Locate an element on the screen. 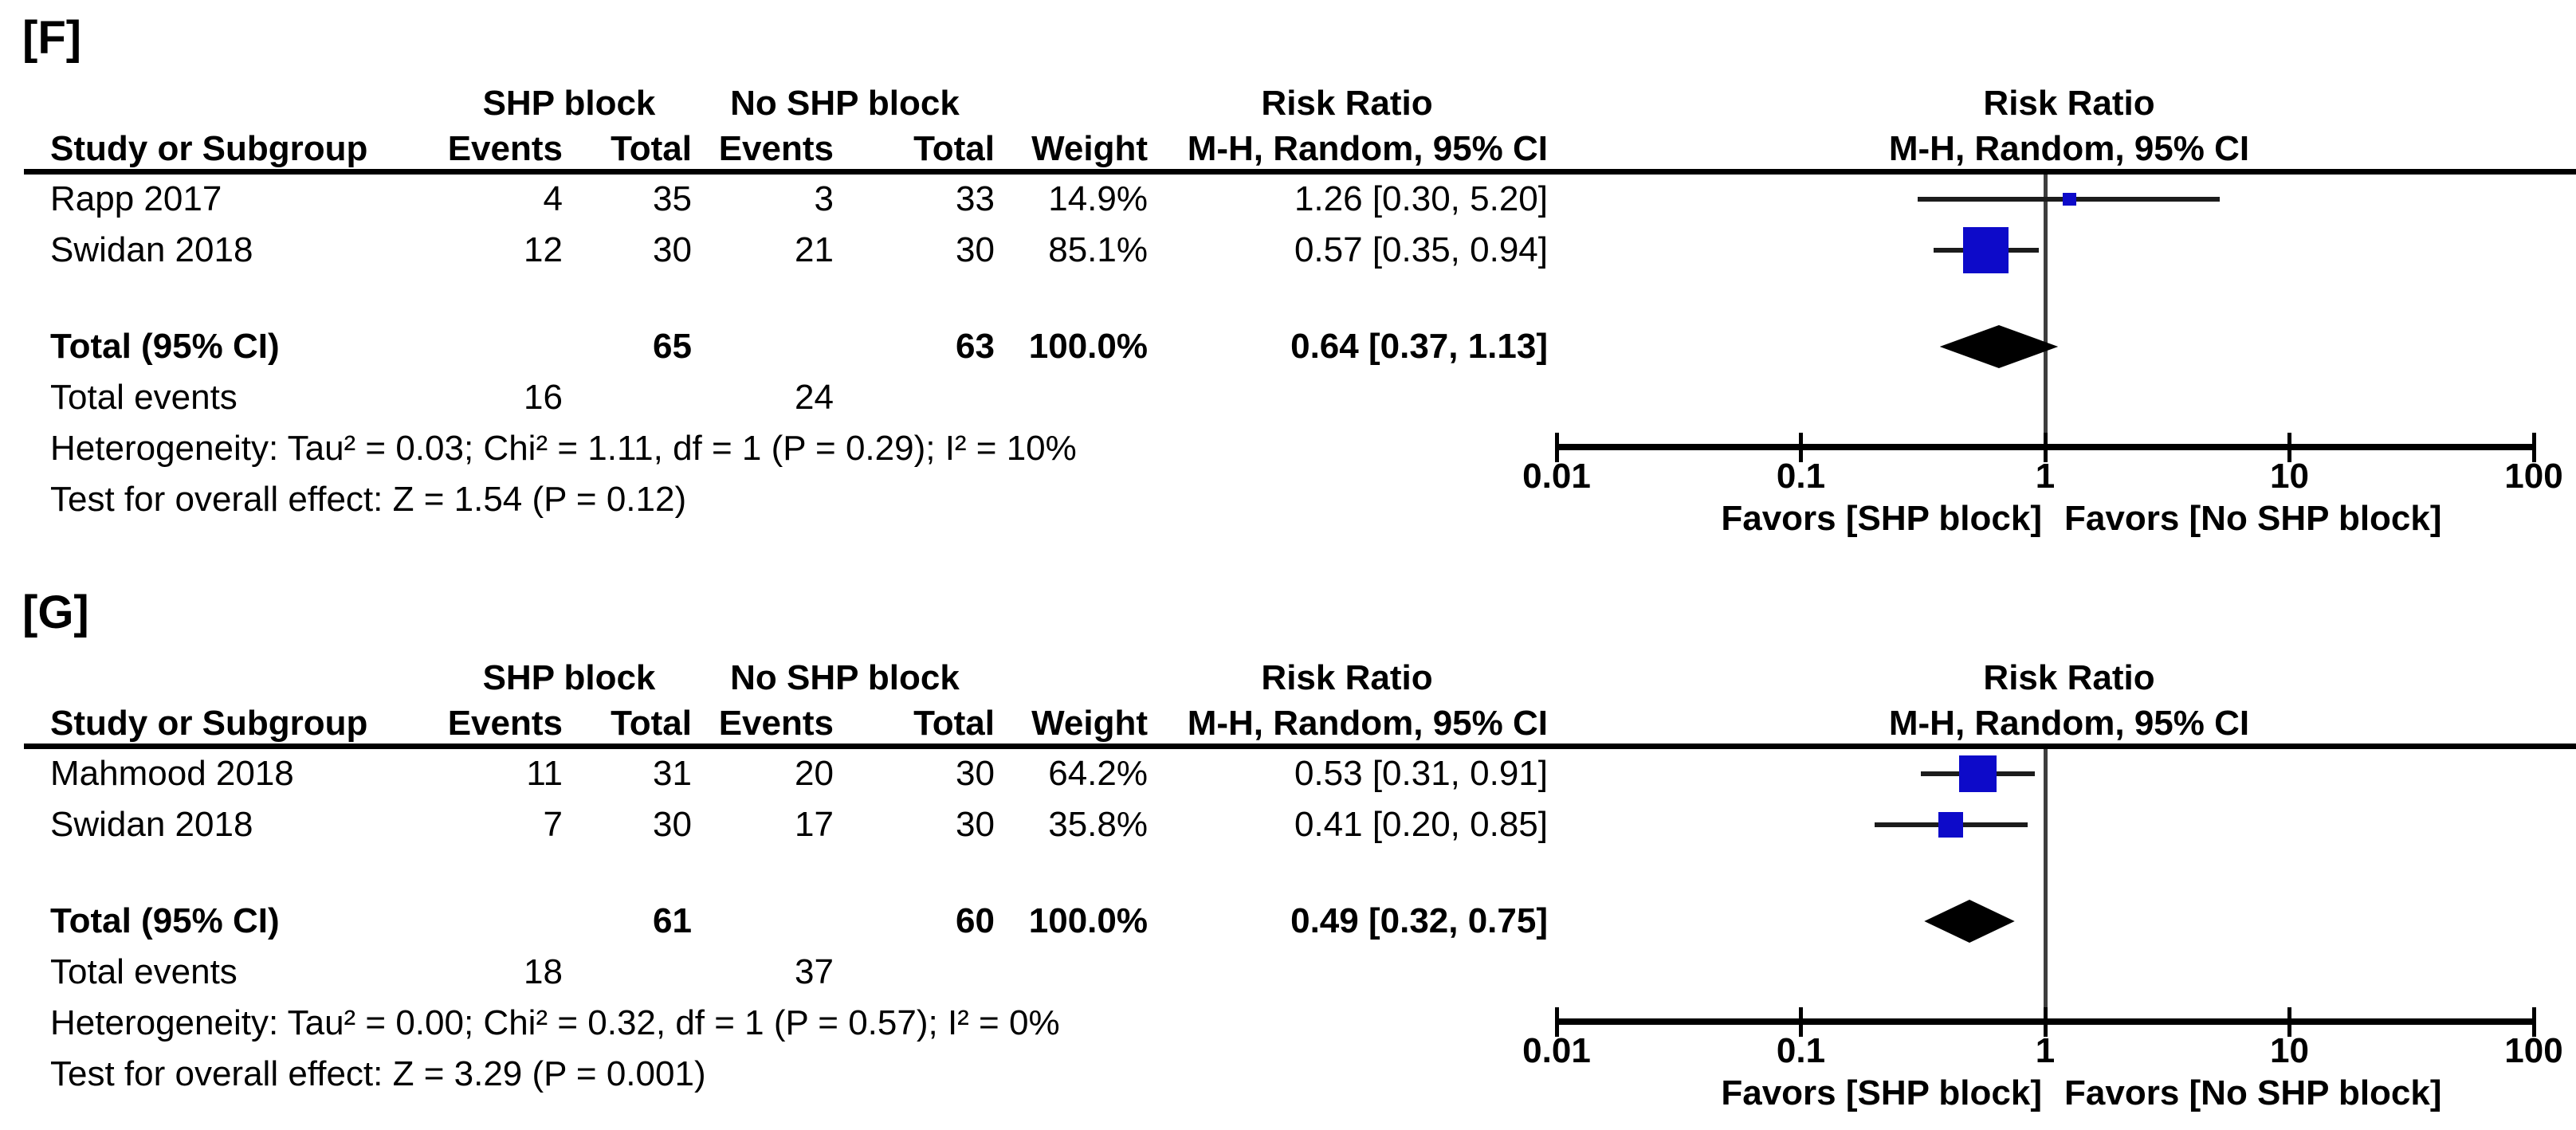 This screenshot has height=1130, width=2576. events2-cell: 17 is located at coordinates (814, 824).